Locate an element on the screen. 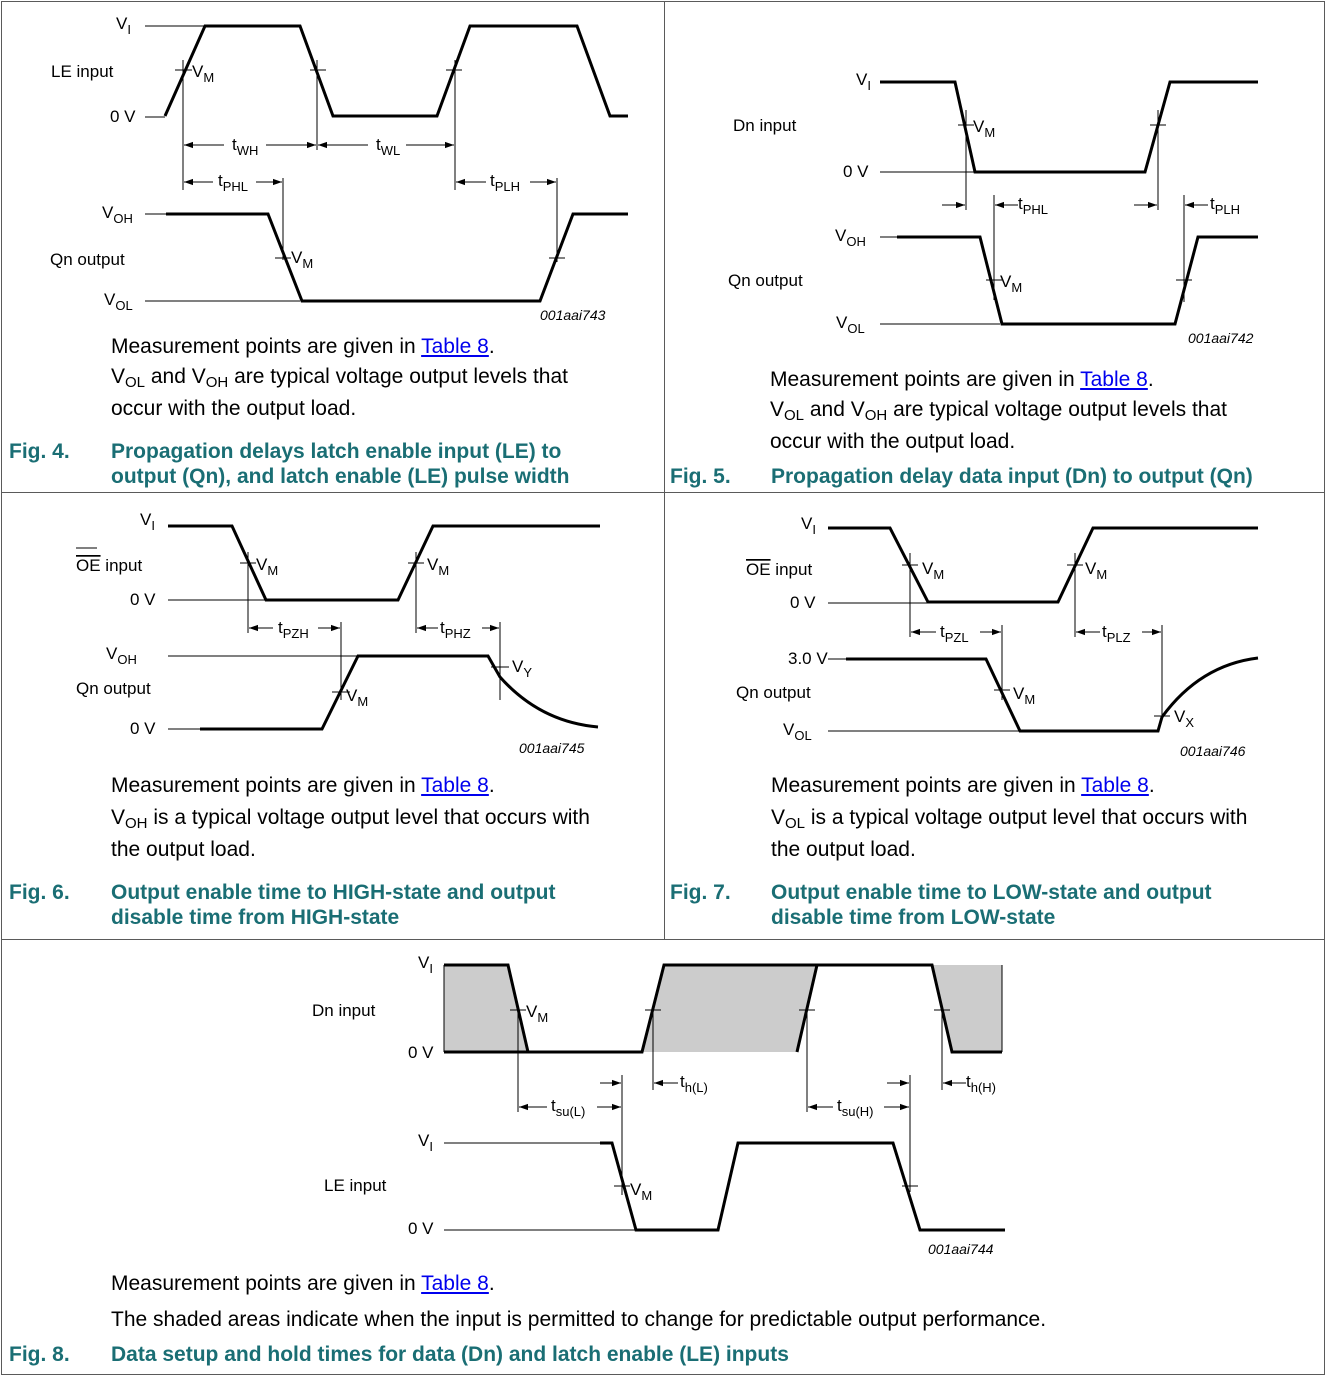 This screenshot has height=1376, width=1326. fig5-tplh-label: tPLH is located at coordinates (1225, 205).